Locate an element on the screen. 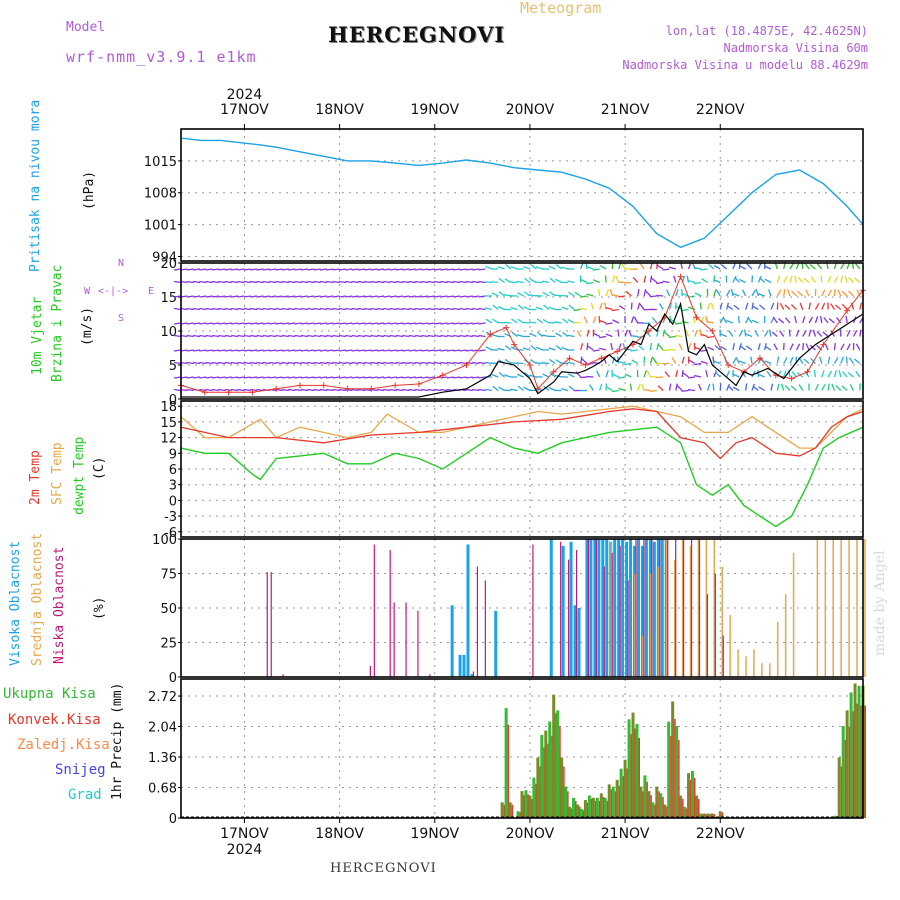 The image size is (900, 900). y-tick-label: 18 is located at coordinates (168, 407).